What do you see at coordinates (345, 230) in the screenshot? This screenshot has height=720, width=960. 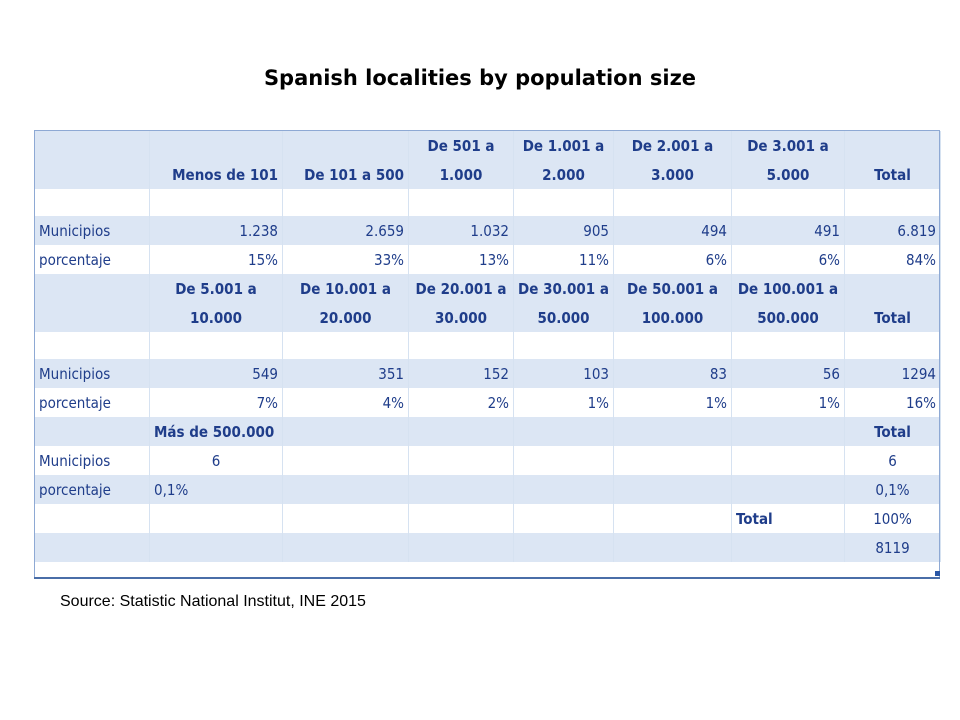 I see `table-cell: 2.659` at bounding box center [345, 230].